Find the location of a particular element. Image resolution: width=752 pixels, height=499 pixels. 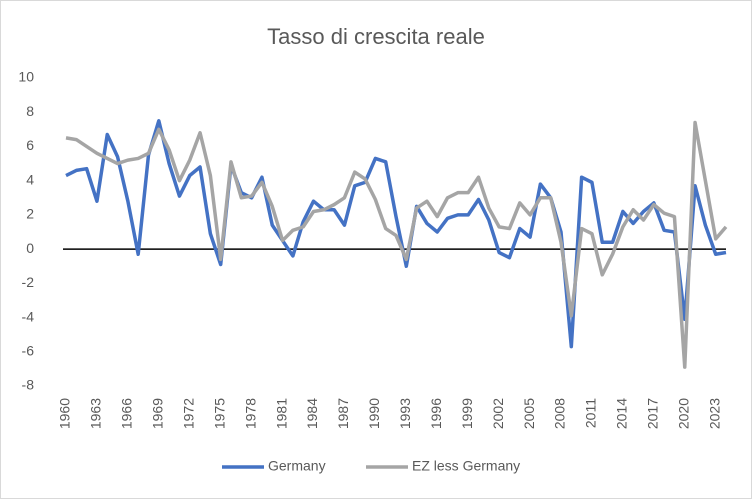

x-tick-label: 1972 is located at coordinates (188, 413).